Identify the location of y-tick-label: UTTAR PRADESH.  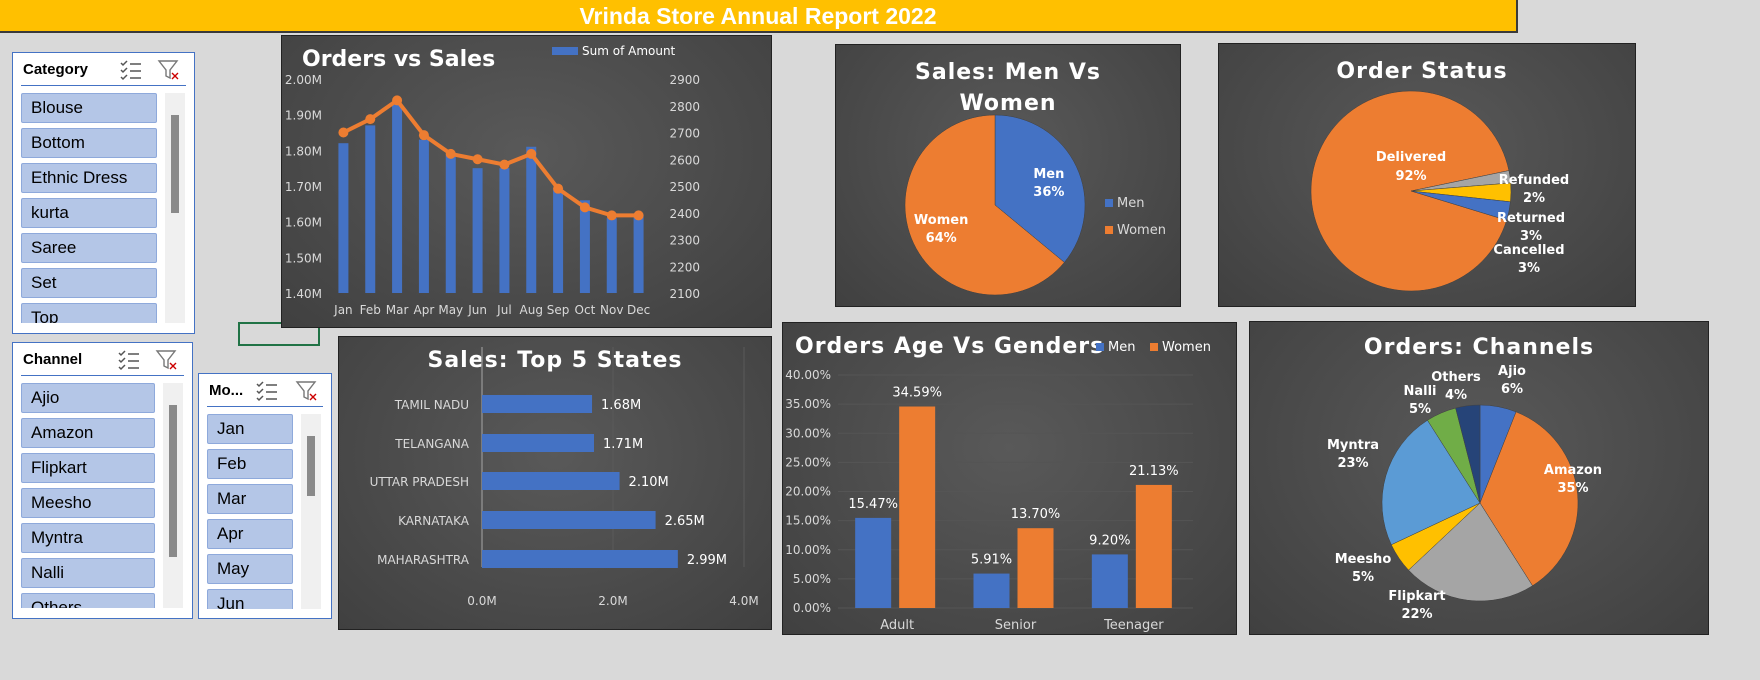
(419, 482).